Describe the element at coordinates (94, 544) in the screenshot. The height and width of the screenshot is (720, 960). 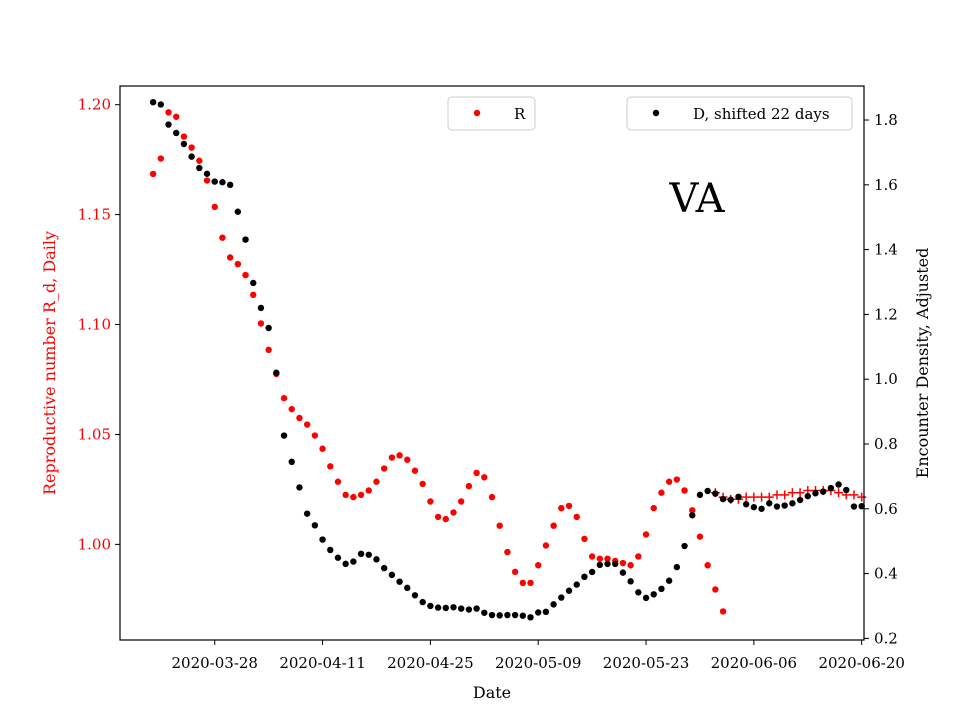
I see `left-y-tick-label: 1.00` at that location.